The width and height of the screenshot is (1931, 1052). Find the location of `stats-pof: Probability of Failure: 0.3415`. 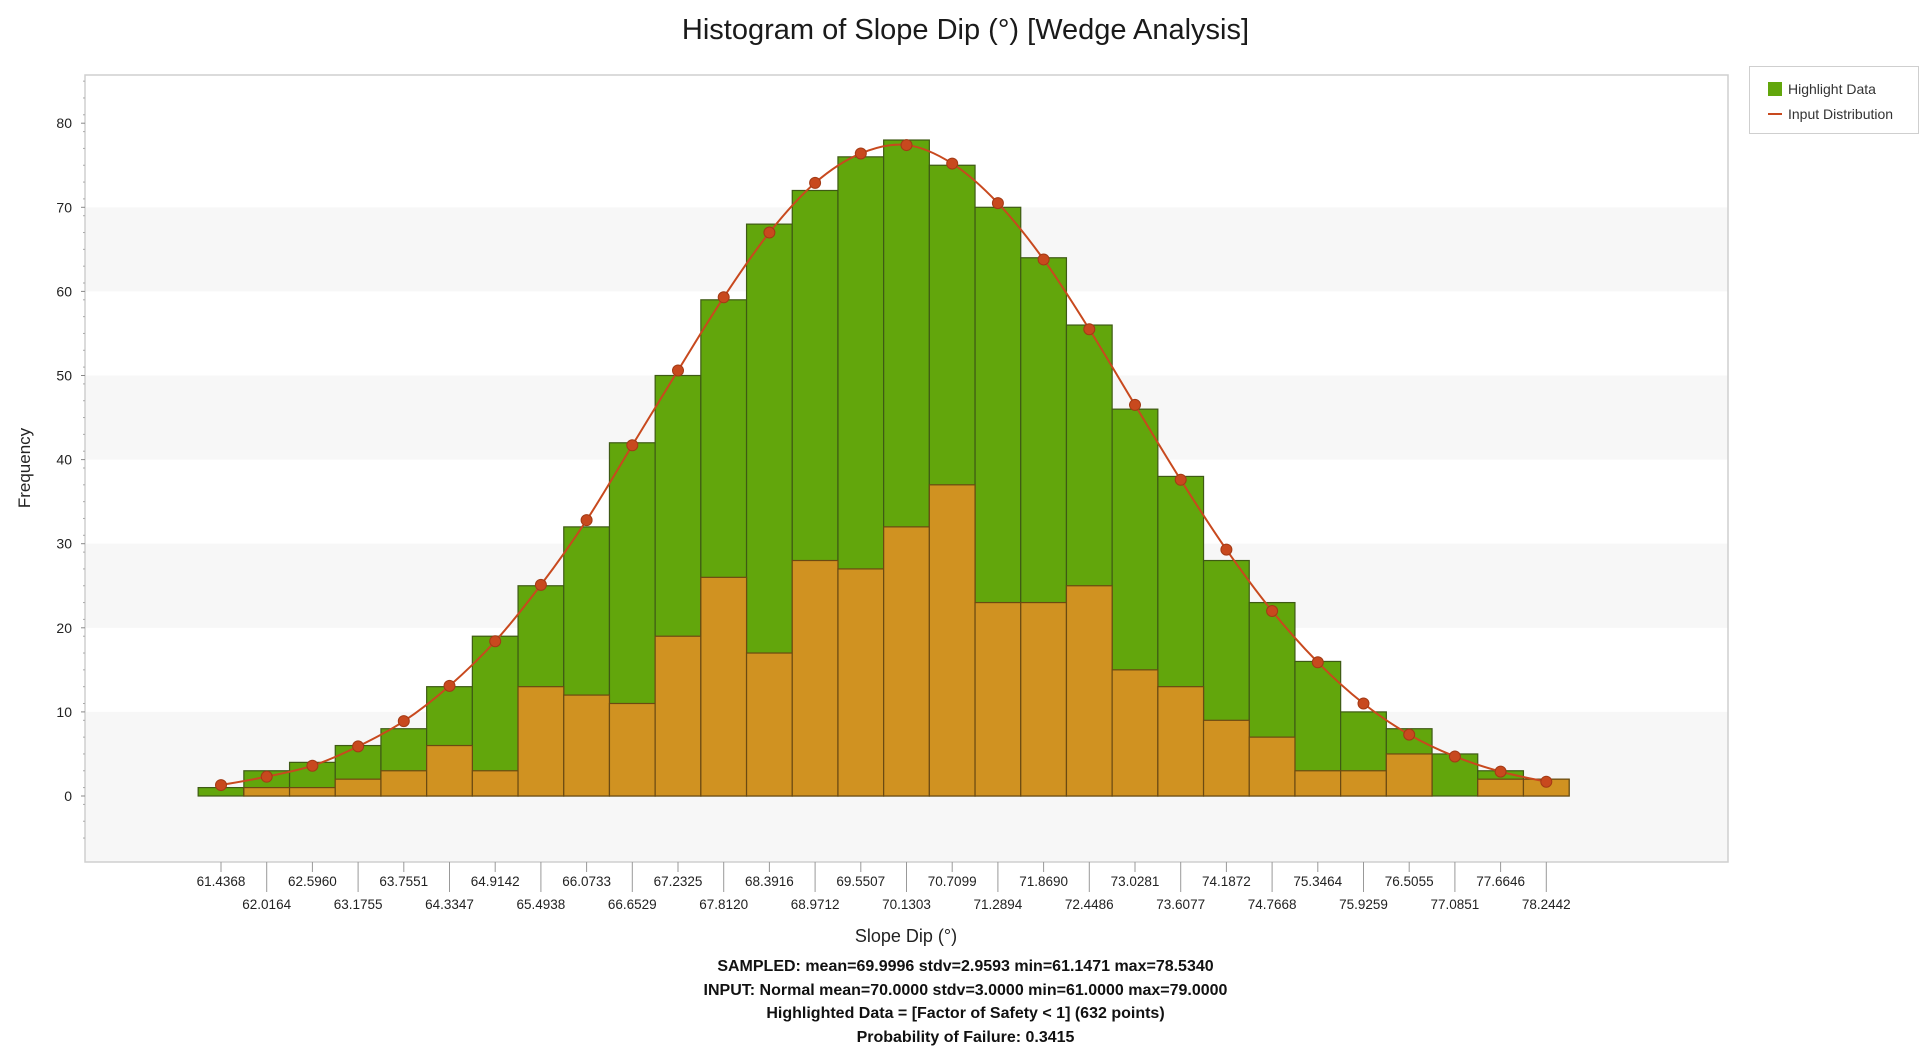

stats-pof: Probability of Failure: 0.3415 is located at coordinates (965, 1037).